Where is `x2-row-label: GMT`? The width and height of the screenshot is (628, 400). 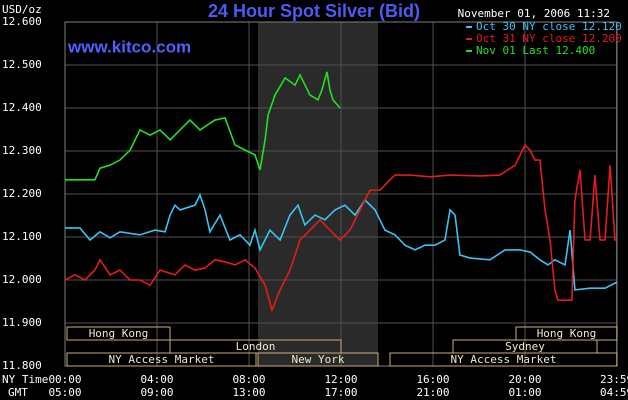
x2-row-label: GMT is located at coordinates (18, 392).